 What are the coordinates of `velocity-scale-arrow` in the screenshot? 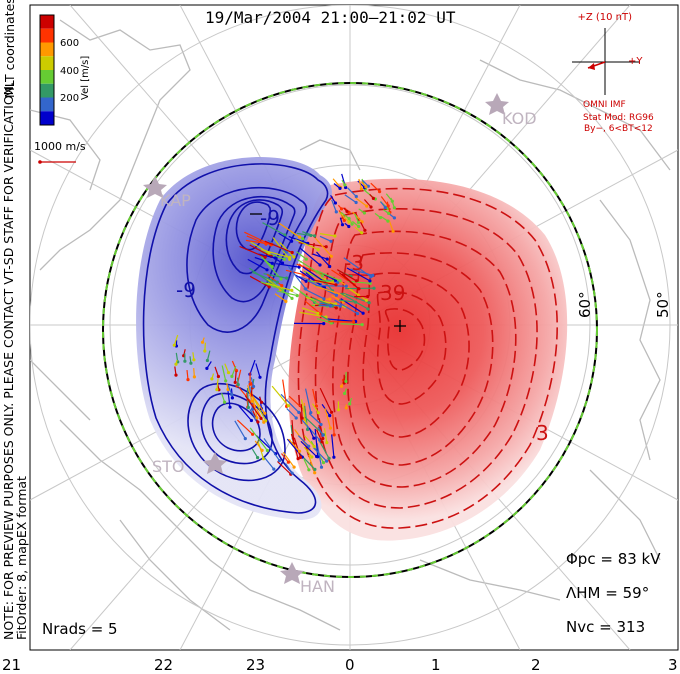 It's located at (57, 162).